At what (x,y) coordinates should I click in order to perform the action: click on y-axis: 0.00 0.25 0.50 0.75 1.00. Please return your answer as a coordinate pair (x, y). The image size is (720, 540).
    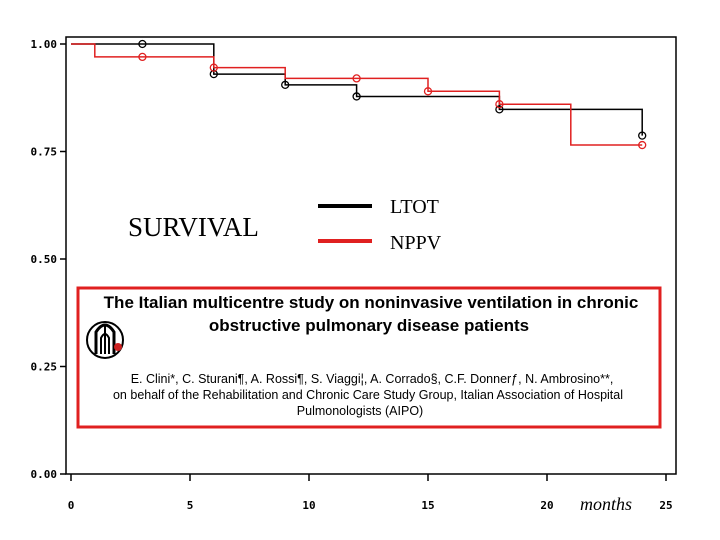
    Looking at the image, I should click on (48, 259).